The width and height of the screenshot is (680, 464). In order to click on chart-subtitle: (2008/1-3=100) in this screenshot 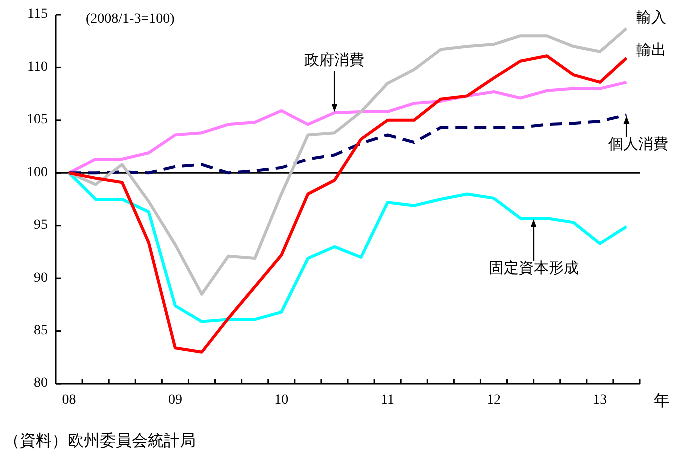, I will do `click(131, 19)`.